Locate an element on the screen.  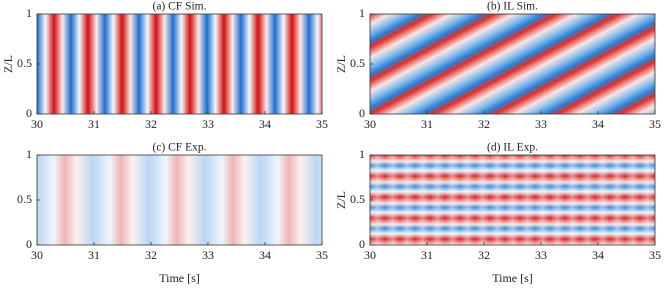
panel-title: (d) IL Exp. is located at coordinates (512, 148).